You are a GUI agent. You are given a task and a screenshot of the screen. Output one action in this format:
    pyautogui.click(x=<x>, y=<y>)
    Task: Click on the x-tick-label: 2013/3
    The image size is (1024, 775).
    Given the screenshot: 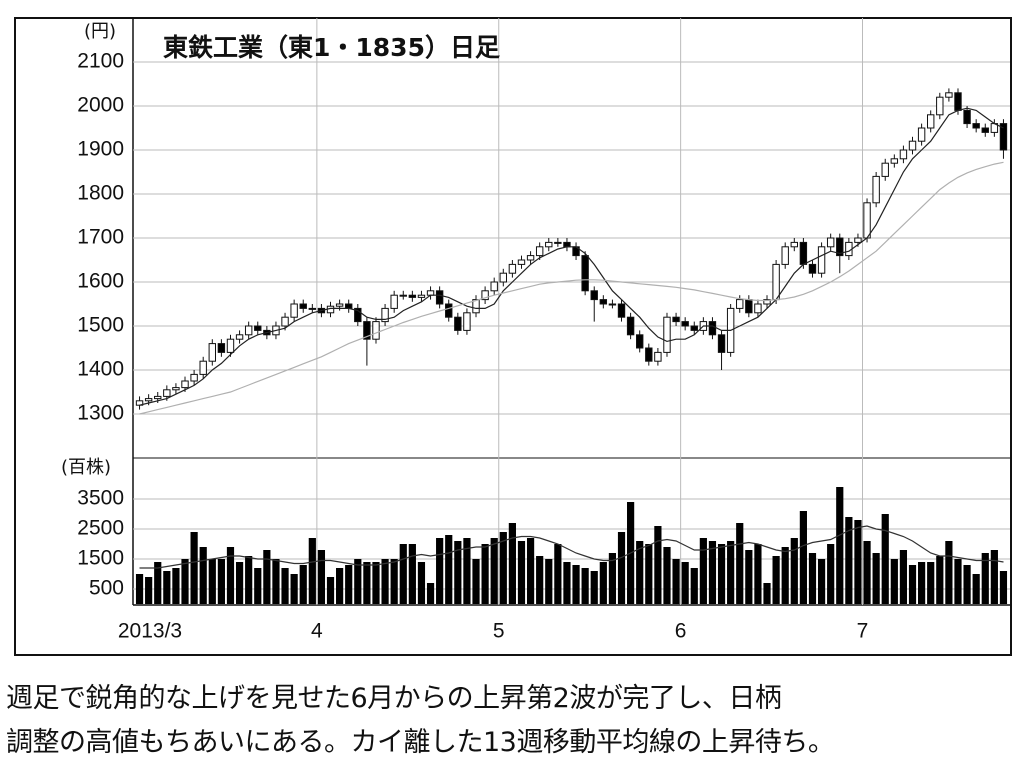 What is the action you would take?
    pyautogui.click(x=150, y=631)
    